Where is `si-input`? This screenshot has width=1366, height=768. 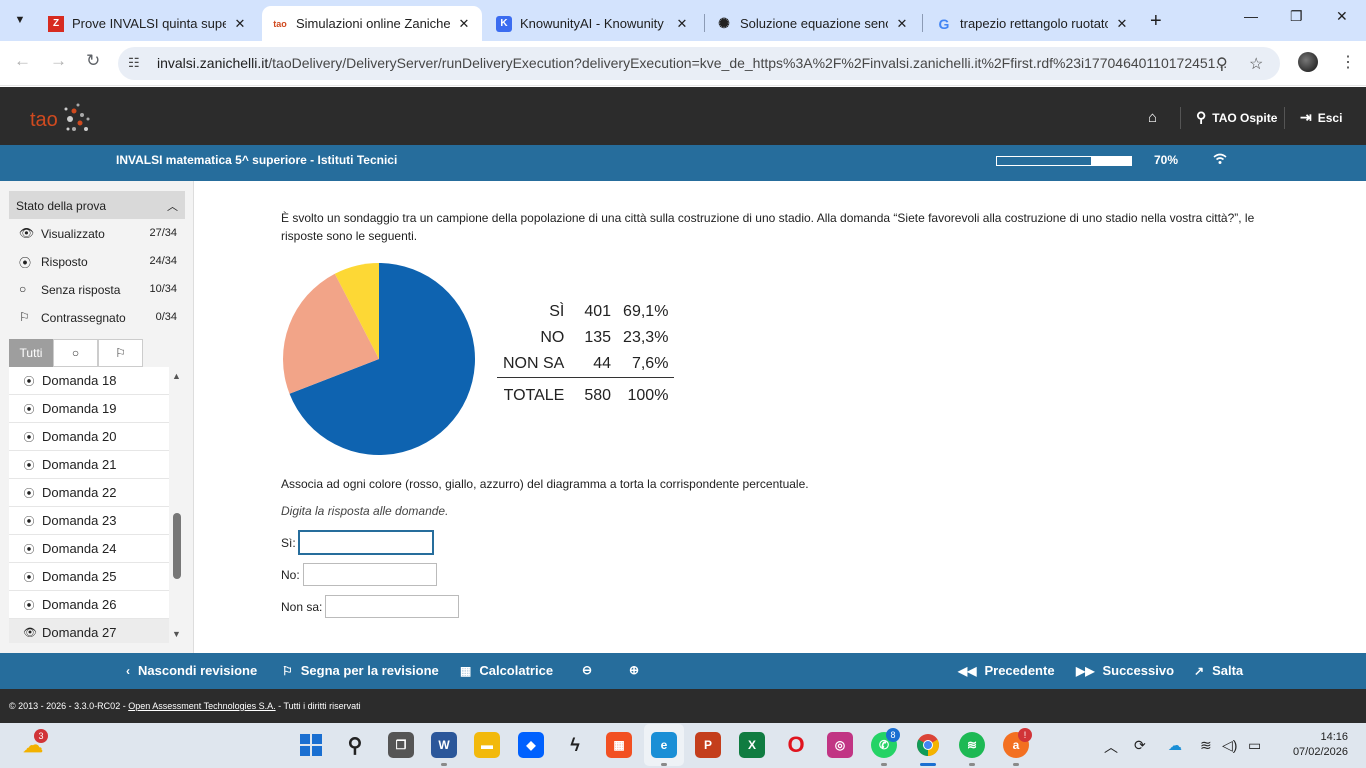 si-input is located at coordinates (365, 542).